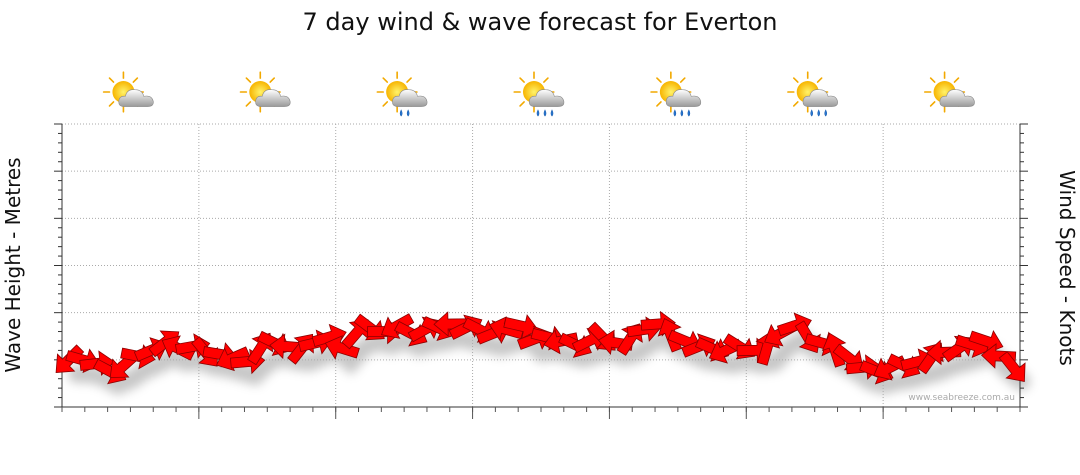 The height and width of the screenshot is (475, 1080). What do you see at coordinates (961, 398) in the screenshot?
I see `watermark: www.seabreeze.com.au` at bounding box center [961, 398].